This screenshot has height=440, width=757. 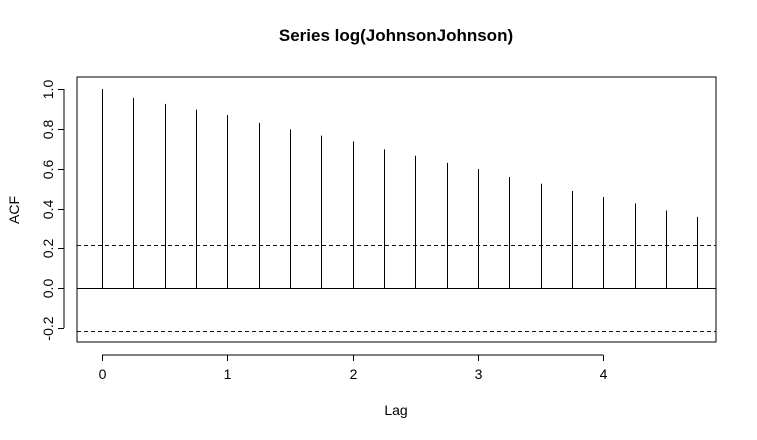 I want to click on x-tick-label: 3, so click(x=479, y=374).